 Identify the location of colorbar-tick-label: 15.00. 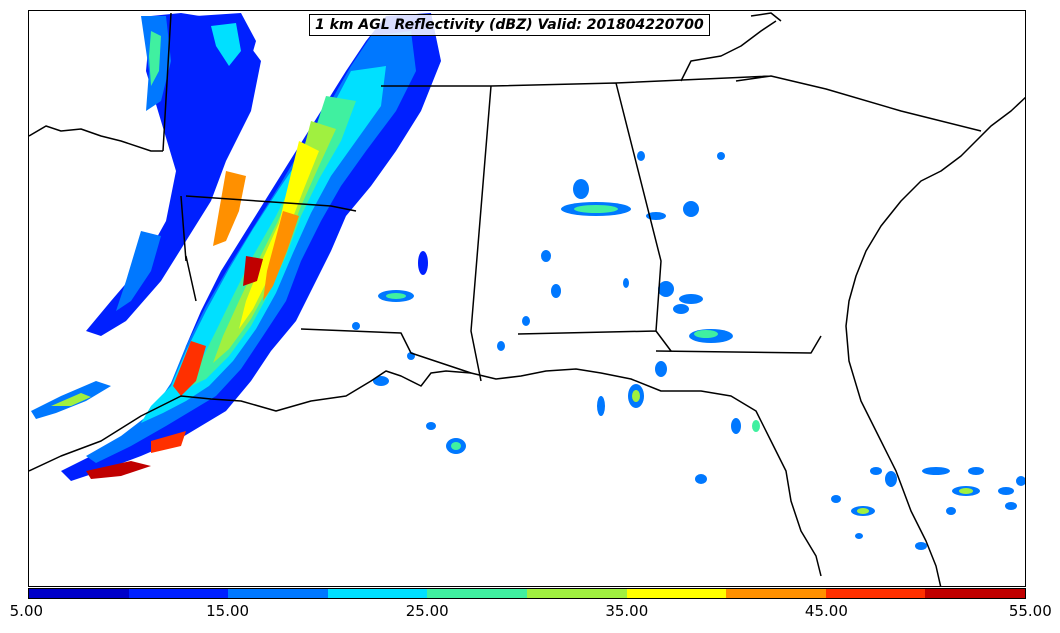
(228, 611).